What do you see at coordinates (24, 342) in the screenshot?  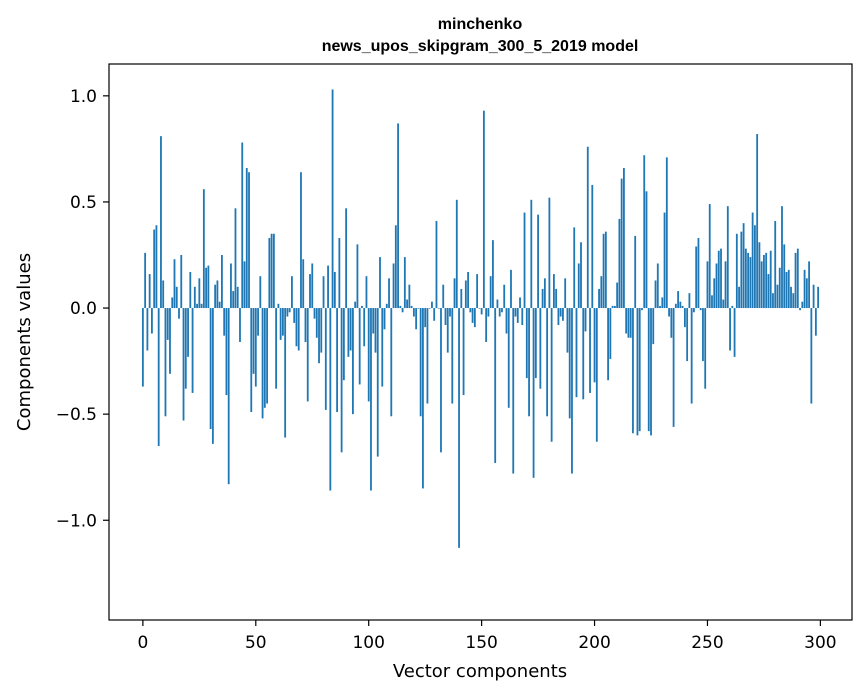 I see `y-axis-label: Components values` at bounding box center [24, 342].